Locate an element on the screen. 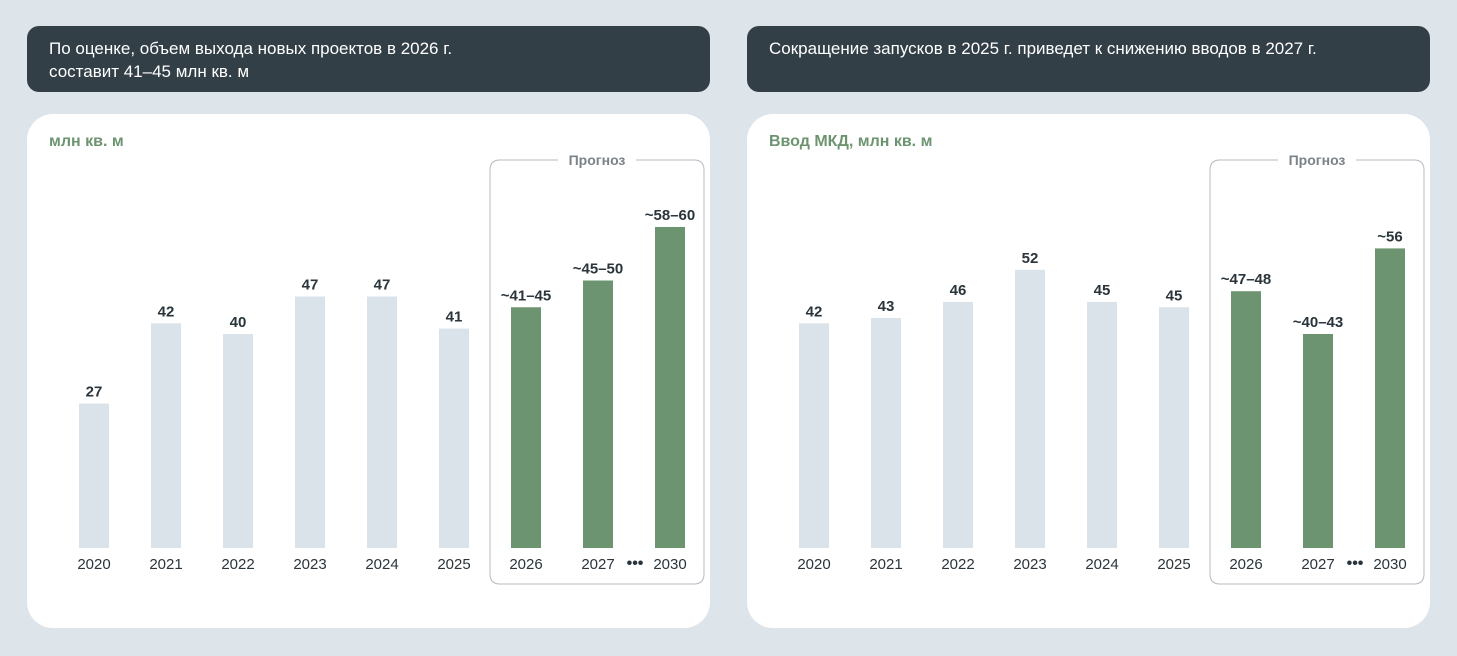 The image size is (1457, 656). left-bar-2020 is located at coordinates (94, 475).